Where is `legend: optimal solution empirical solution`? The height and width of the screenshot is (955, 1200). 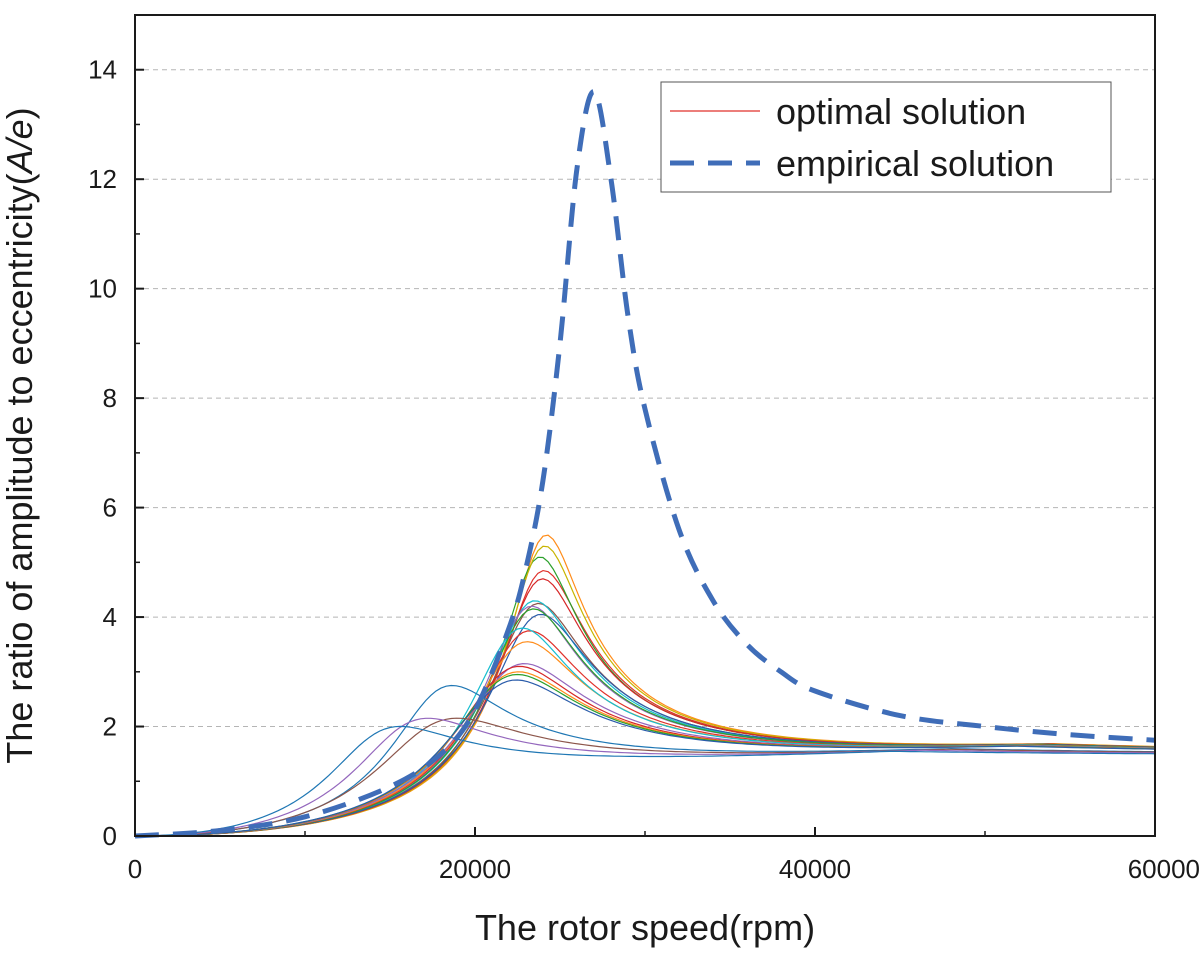 legend: optimal solution empirical solution is located at coordinates (886, 137).